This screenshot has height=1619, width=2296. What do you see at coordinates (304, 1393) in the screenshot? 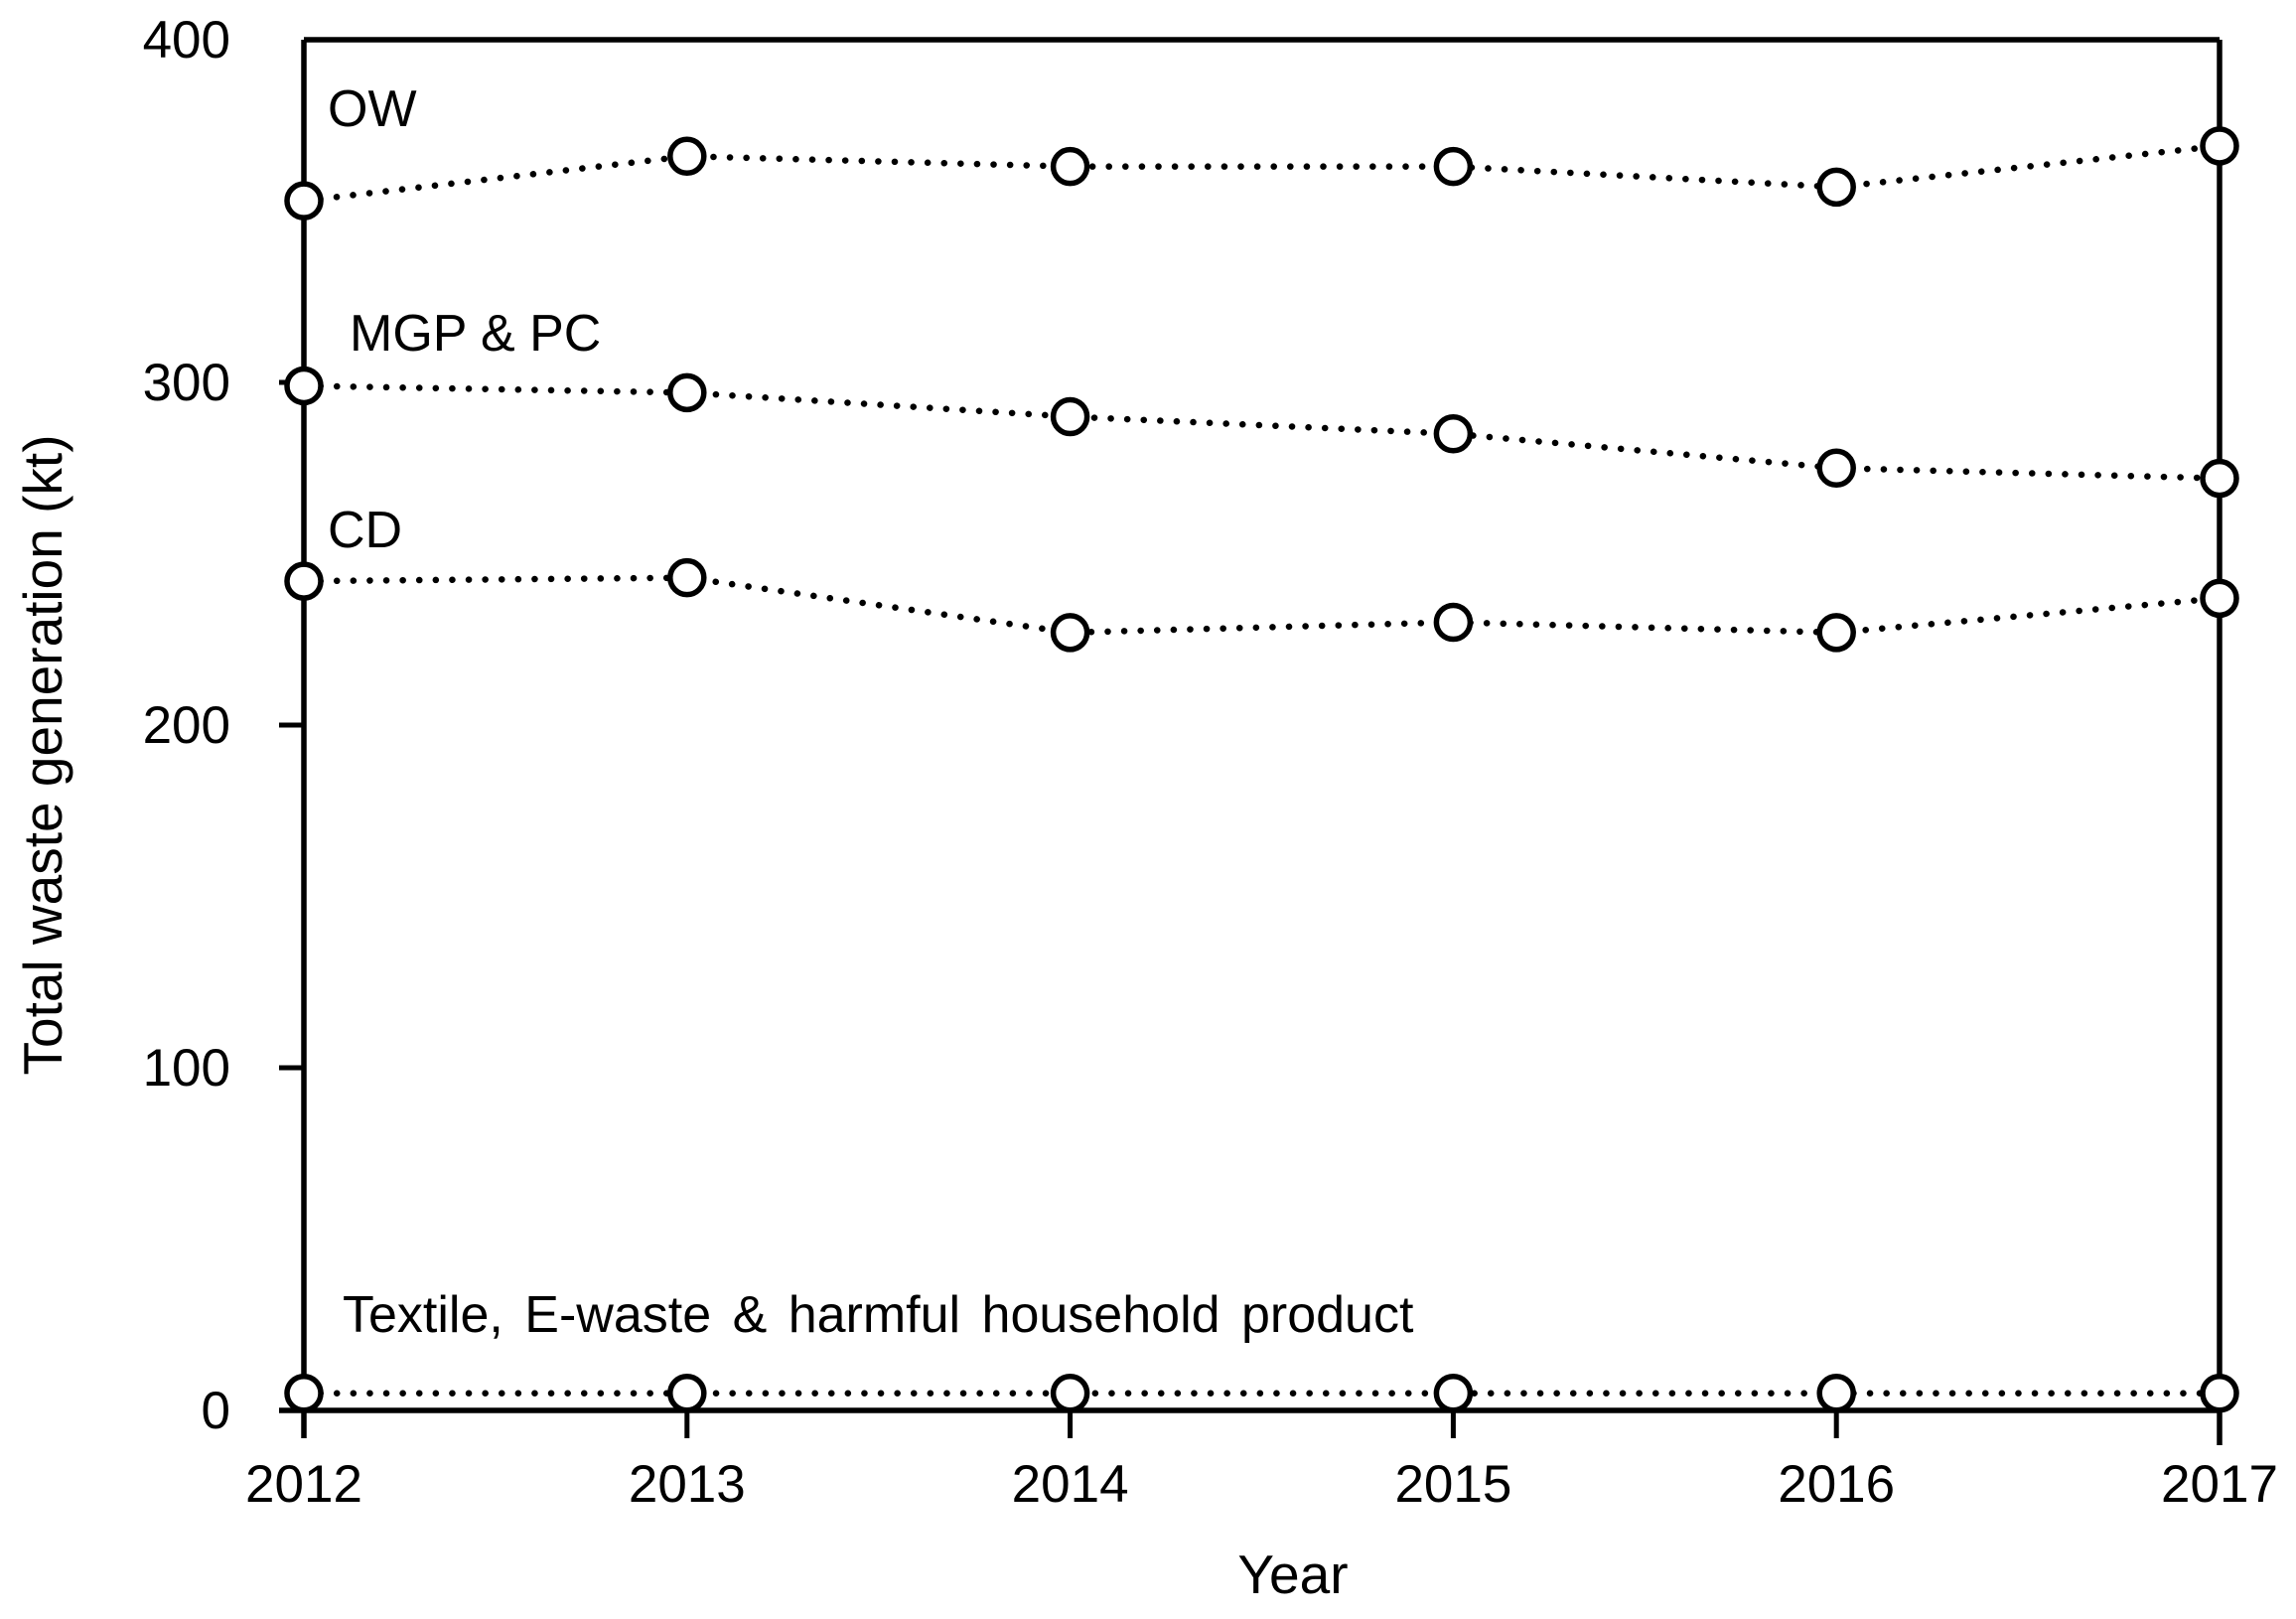
I see `data-point-textile-2012` at bounding box center [304, 1393].